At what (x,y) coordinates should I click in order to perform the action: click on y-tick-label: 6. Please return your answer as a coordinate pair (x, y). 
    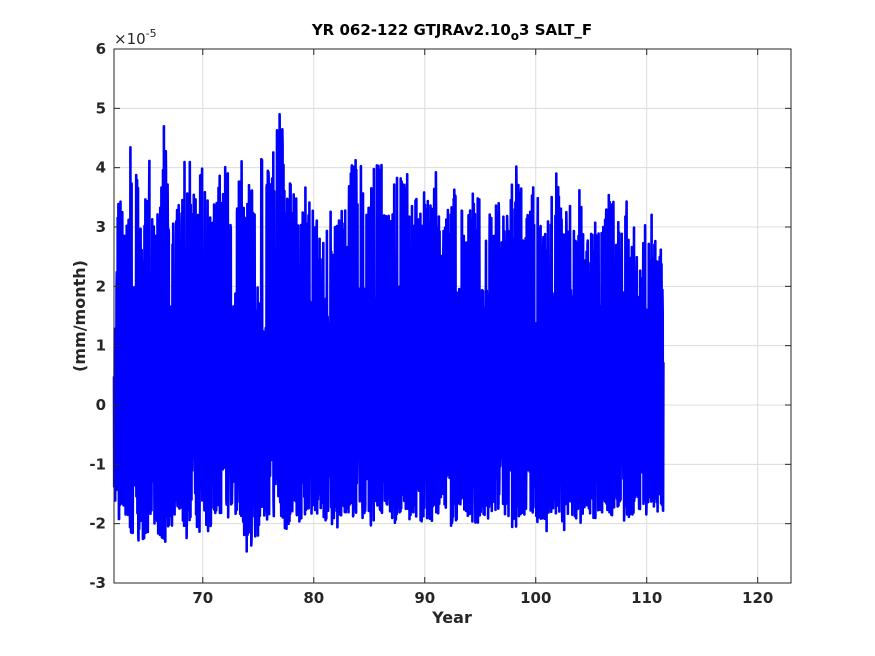
    Looking at the image, I should click on (101, 49).